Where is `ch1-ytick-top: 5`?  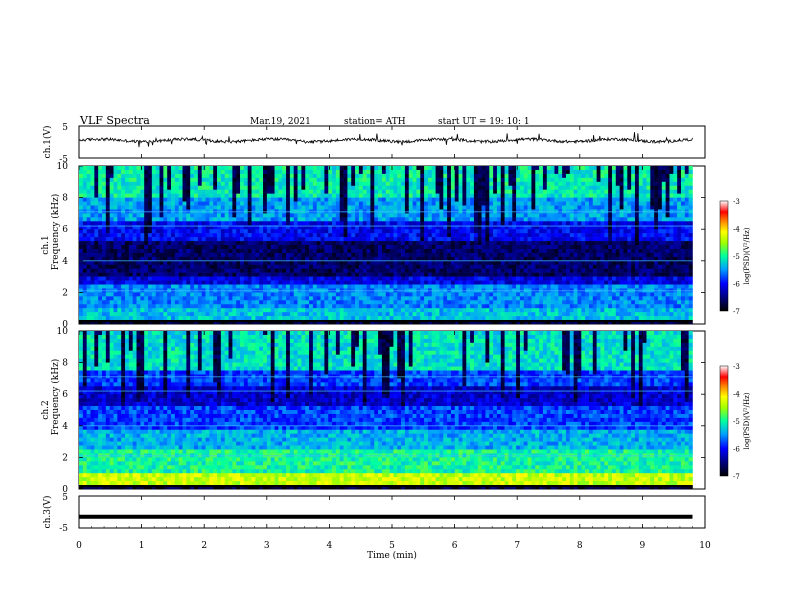
ch1-ytick-top: 5 is located at coordinates (65, 128).